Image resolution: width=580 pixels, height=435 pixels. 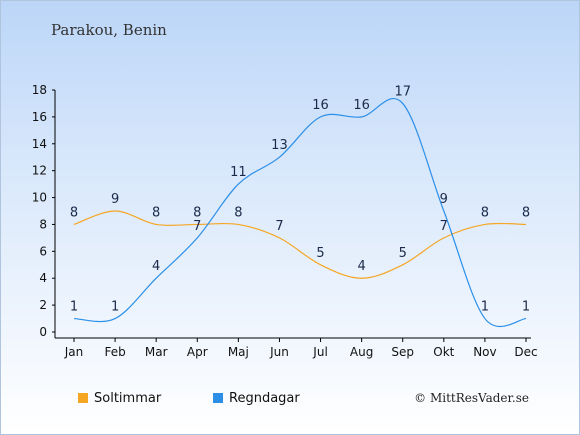 What do you see at coordinates (39, 144) in the screenshot?
I see `y-tick-label-14: 14` at bounding box center [39, 144].